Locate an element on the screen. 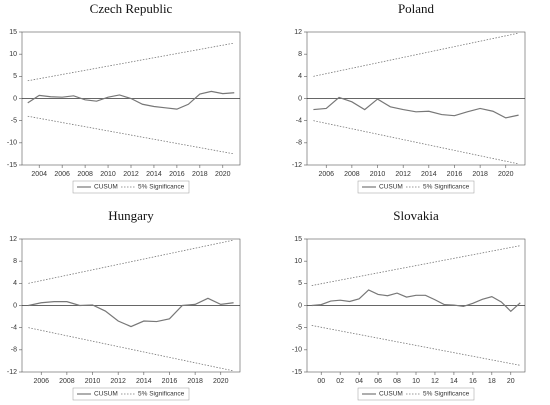 The height and width of the screenshot is (405, 550). chart-title: Hungary is located at coordinates (131, 215).